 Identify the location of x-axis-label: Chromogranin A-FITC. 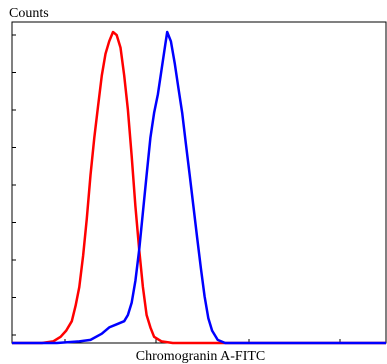
(200, 356).